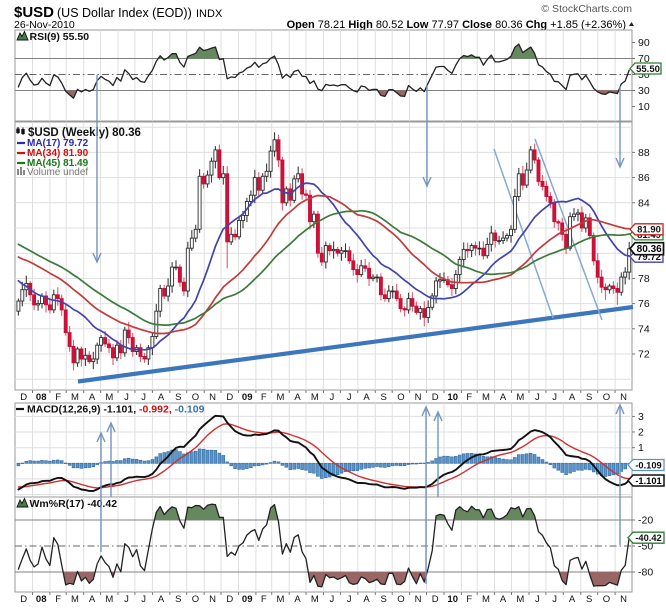 This screenshot has width=666, height=613. What do you see at coordinates (648, 465) in the screenshot?
I see `svg-text: -0.109` at bounding box center [648, 465].